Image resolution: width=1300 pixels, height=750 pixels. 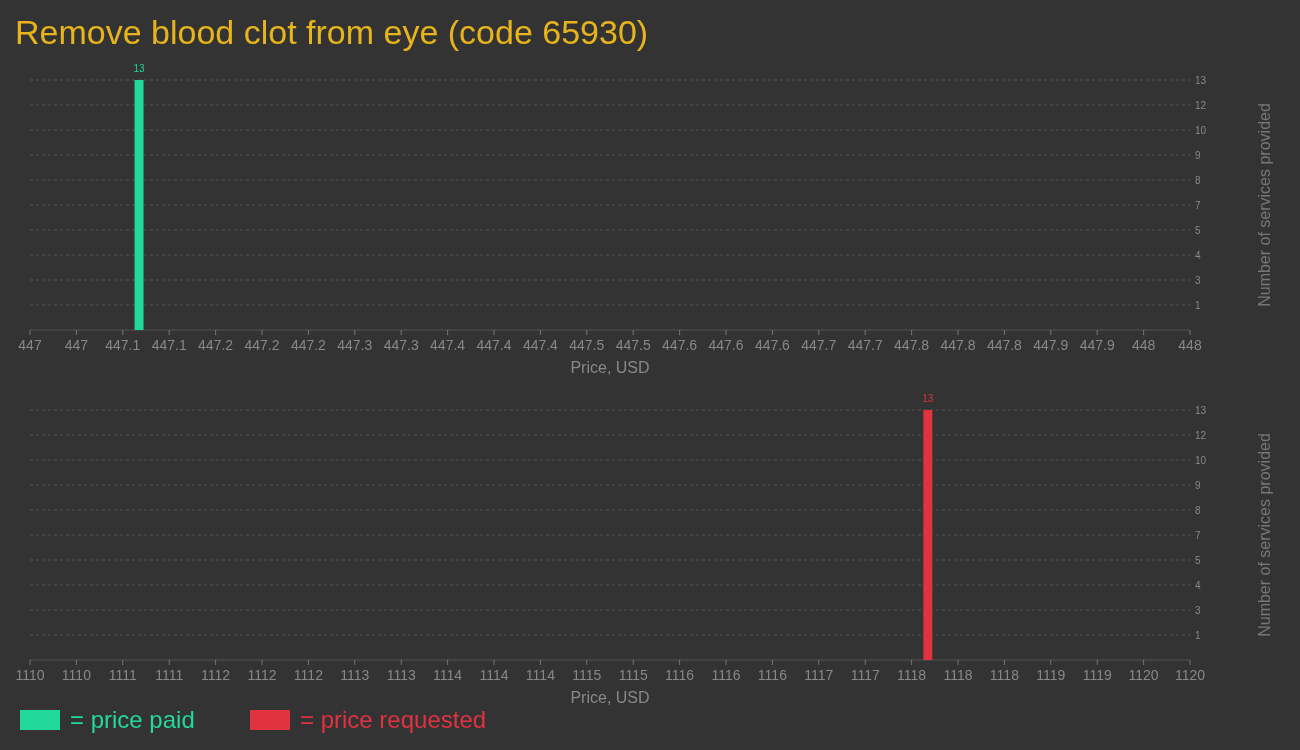 What do you see at coordinates (332, 32) in the screenshot?
I see `chart-title: Remove blood clot from eye (code 65930)` at bounding box center [332, 32].